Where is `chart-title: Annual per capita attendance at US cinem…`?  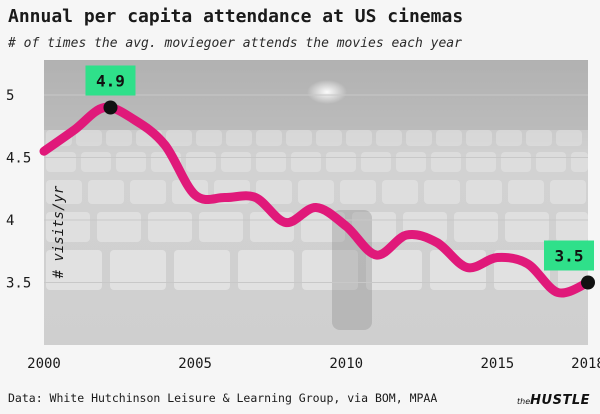
chart-title: Annual per capita attendance at US cinem… is located at coordinates (236, 16).